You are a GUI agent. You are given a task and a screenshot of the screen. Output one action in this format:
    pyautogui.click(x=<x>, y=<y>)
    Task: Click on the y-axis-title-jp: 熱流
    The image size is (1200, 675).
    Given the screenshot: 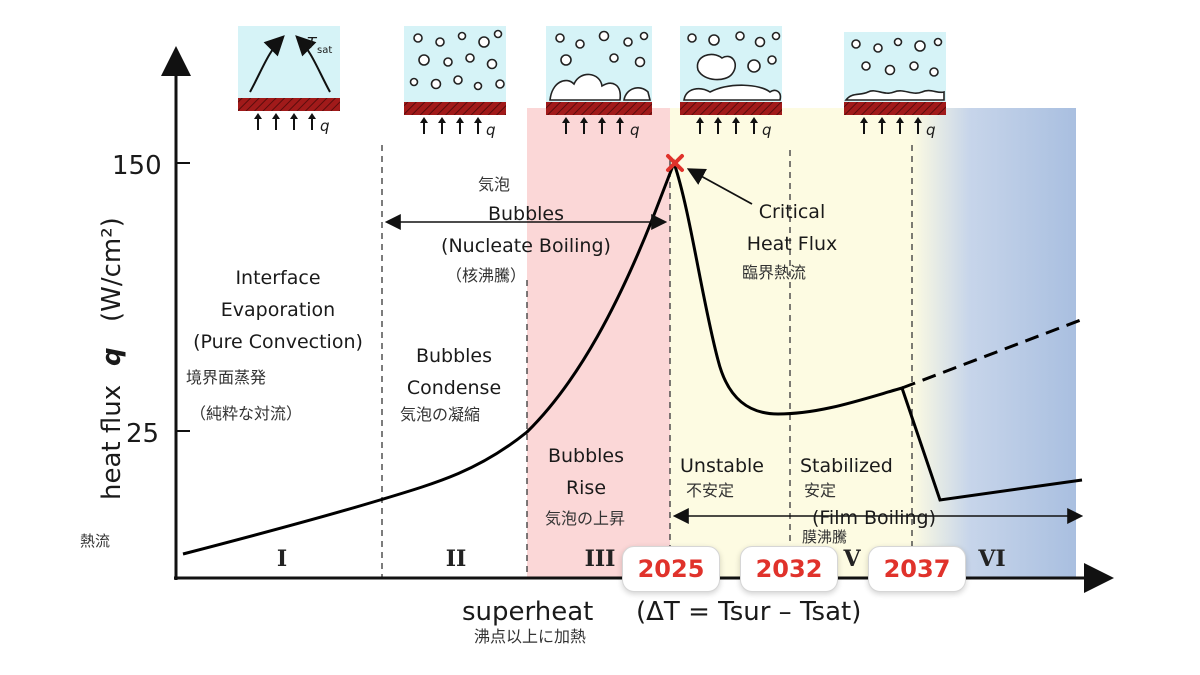 What is the action you would take?
    pyautogui.click(x=95, y=541)
    